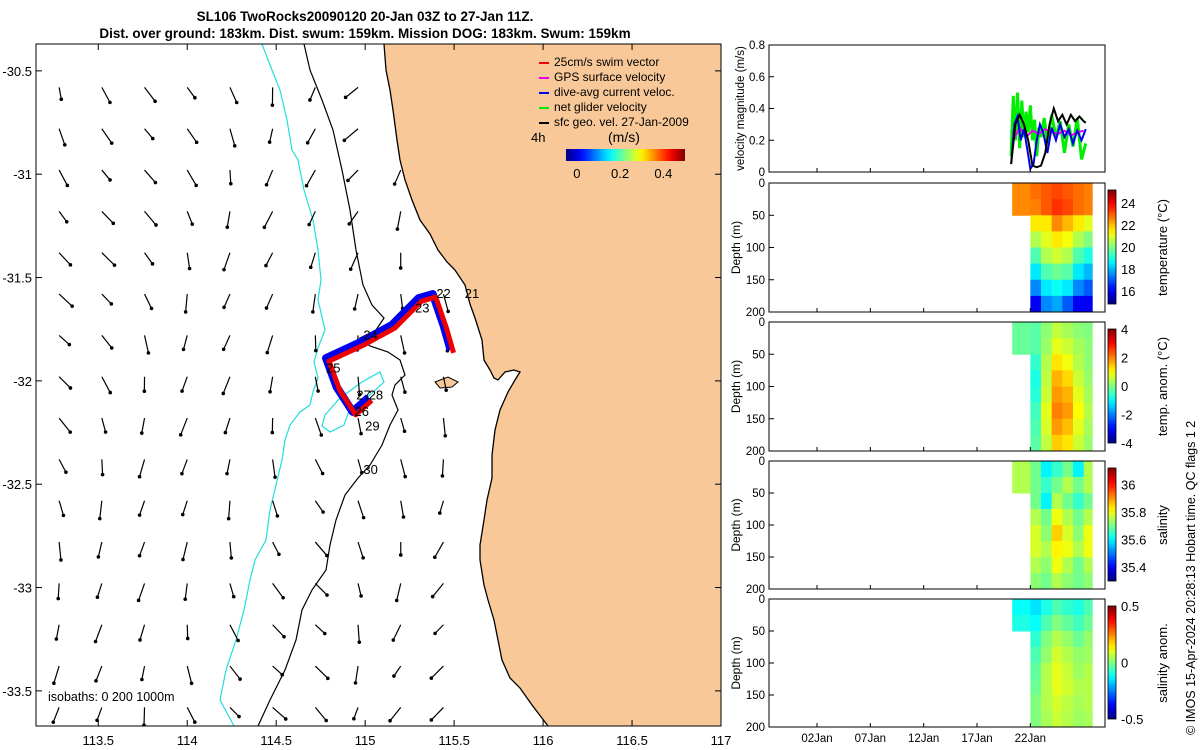 The height and width of the screenshot is (750, 1200). I want to click on track-day-label: 29, so click(372, 425).